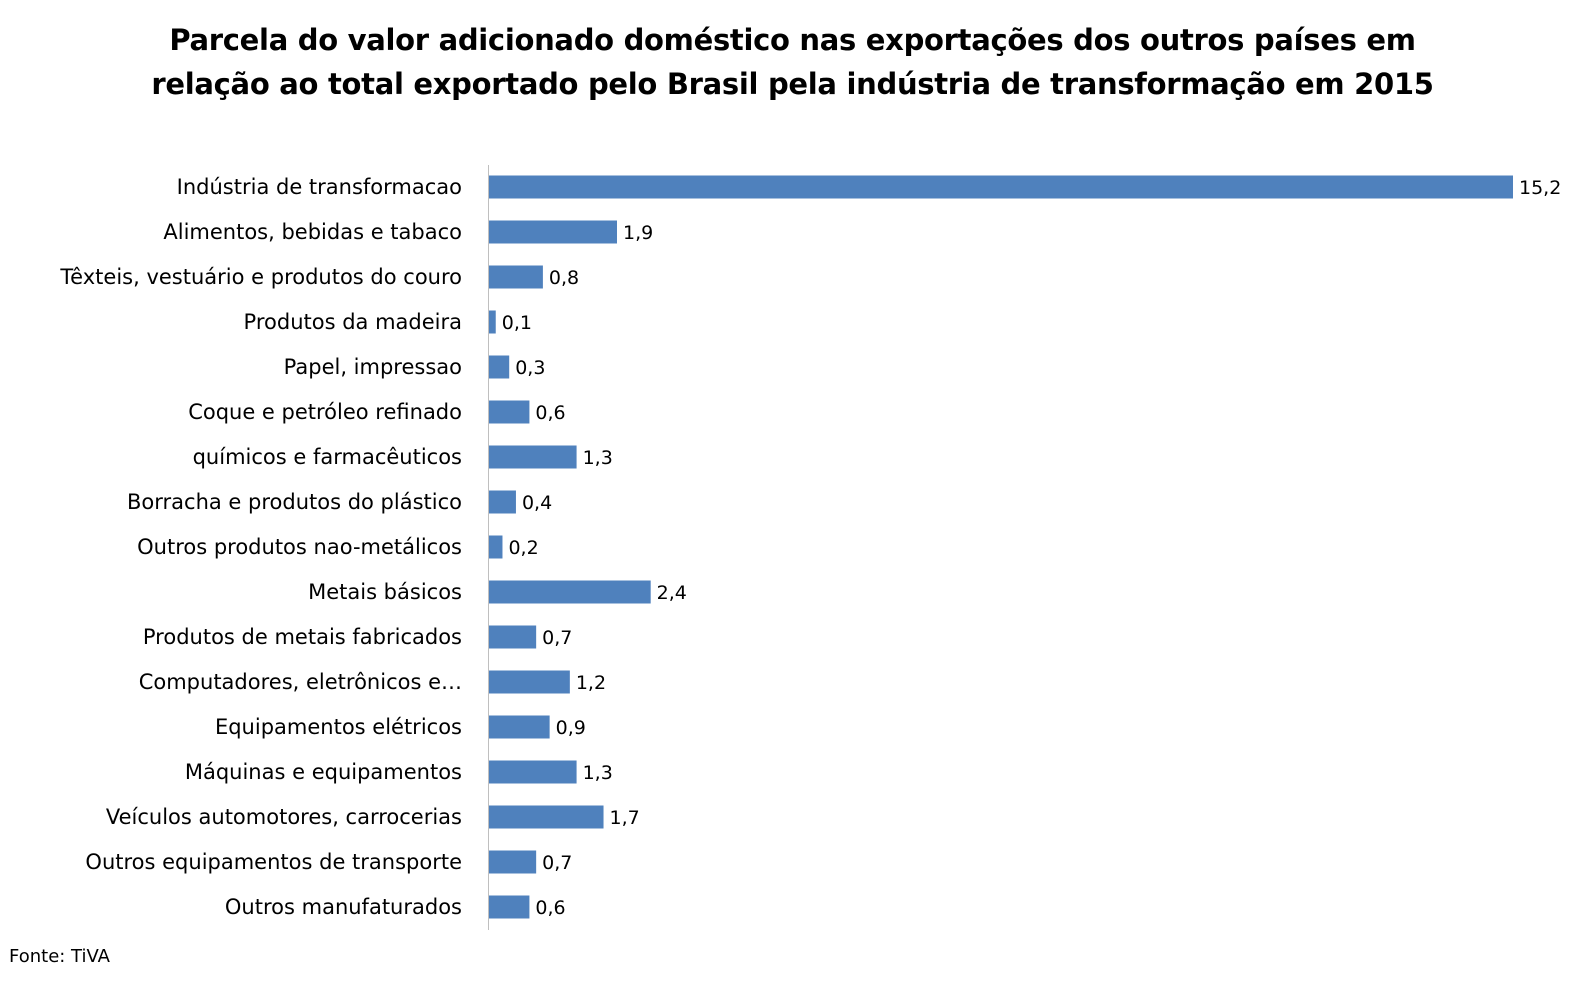  I want to click on data-label-2: 0,8, so click(564, 278).